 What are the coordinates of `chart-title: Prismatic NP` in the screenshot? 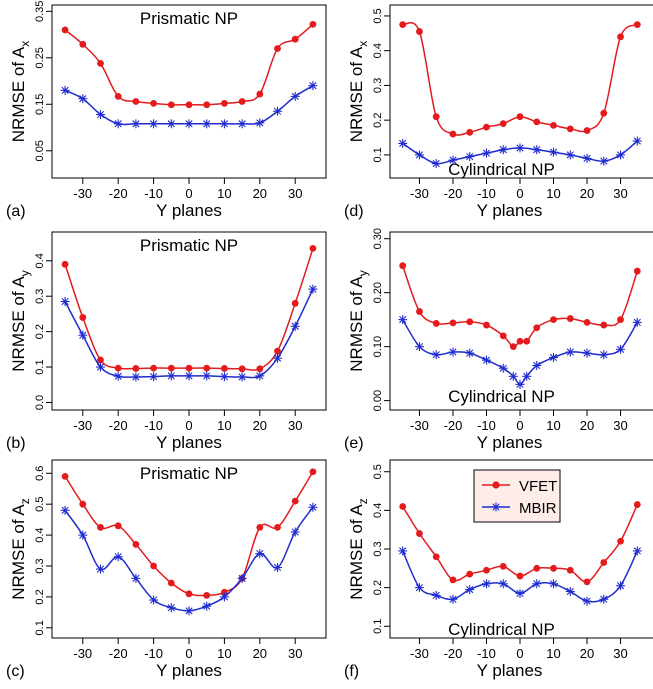 It's located at (189, 18).